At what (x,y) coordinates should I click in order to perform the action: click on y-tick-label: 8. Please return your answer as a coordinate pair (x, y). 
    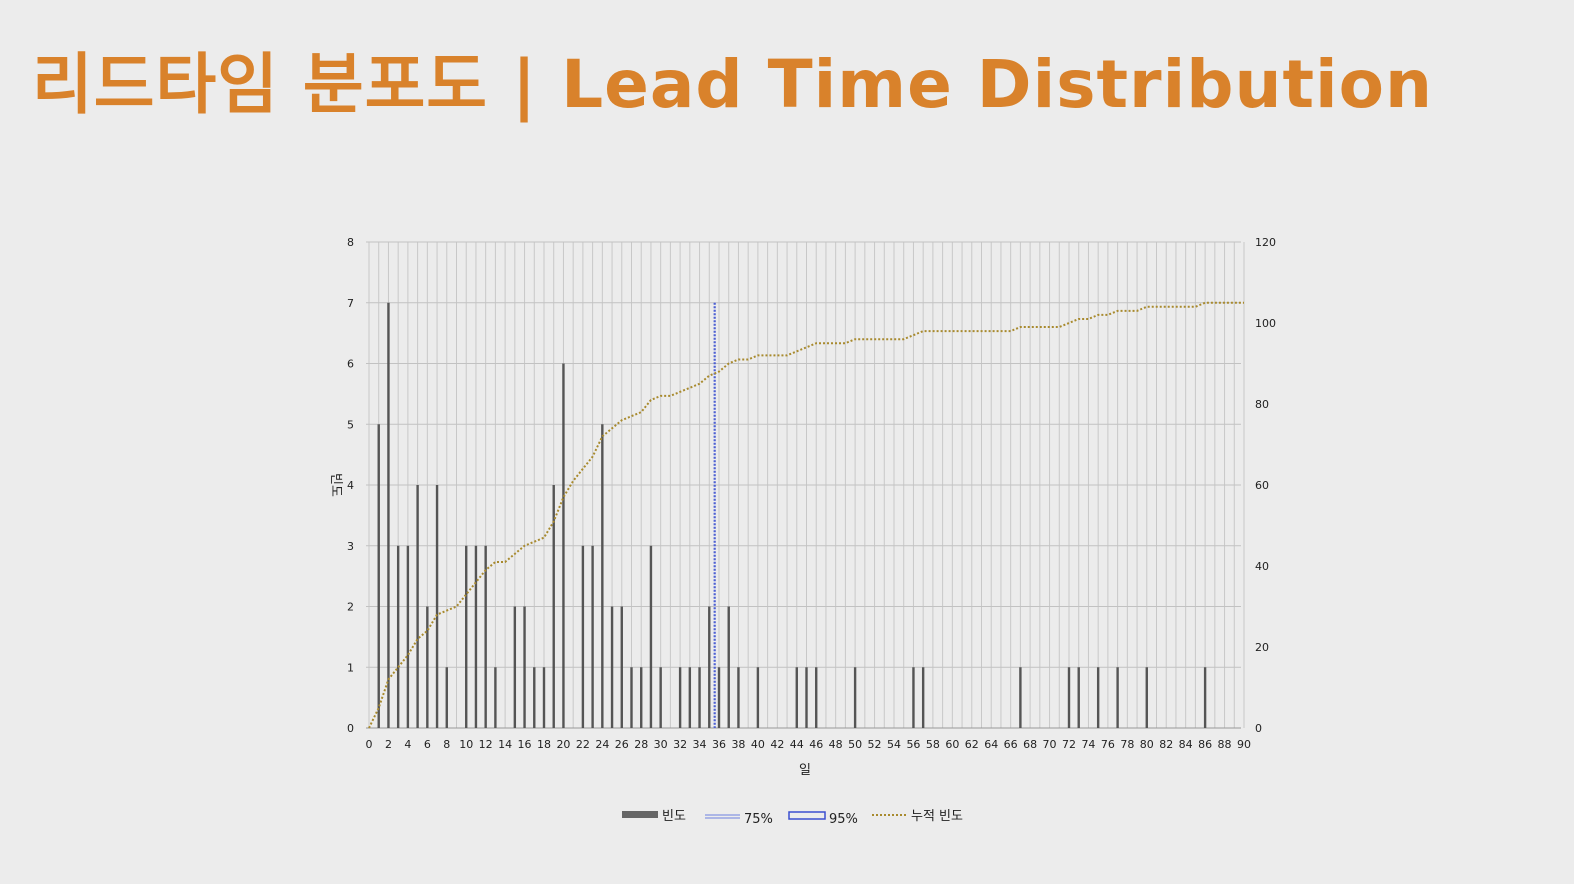
    Looking at the image, I should click on (350, 242).